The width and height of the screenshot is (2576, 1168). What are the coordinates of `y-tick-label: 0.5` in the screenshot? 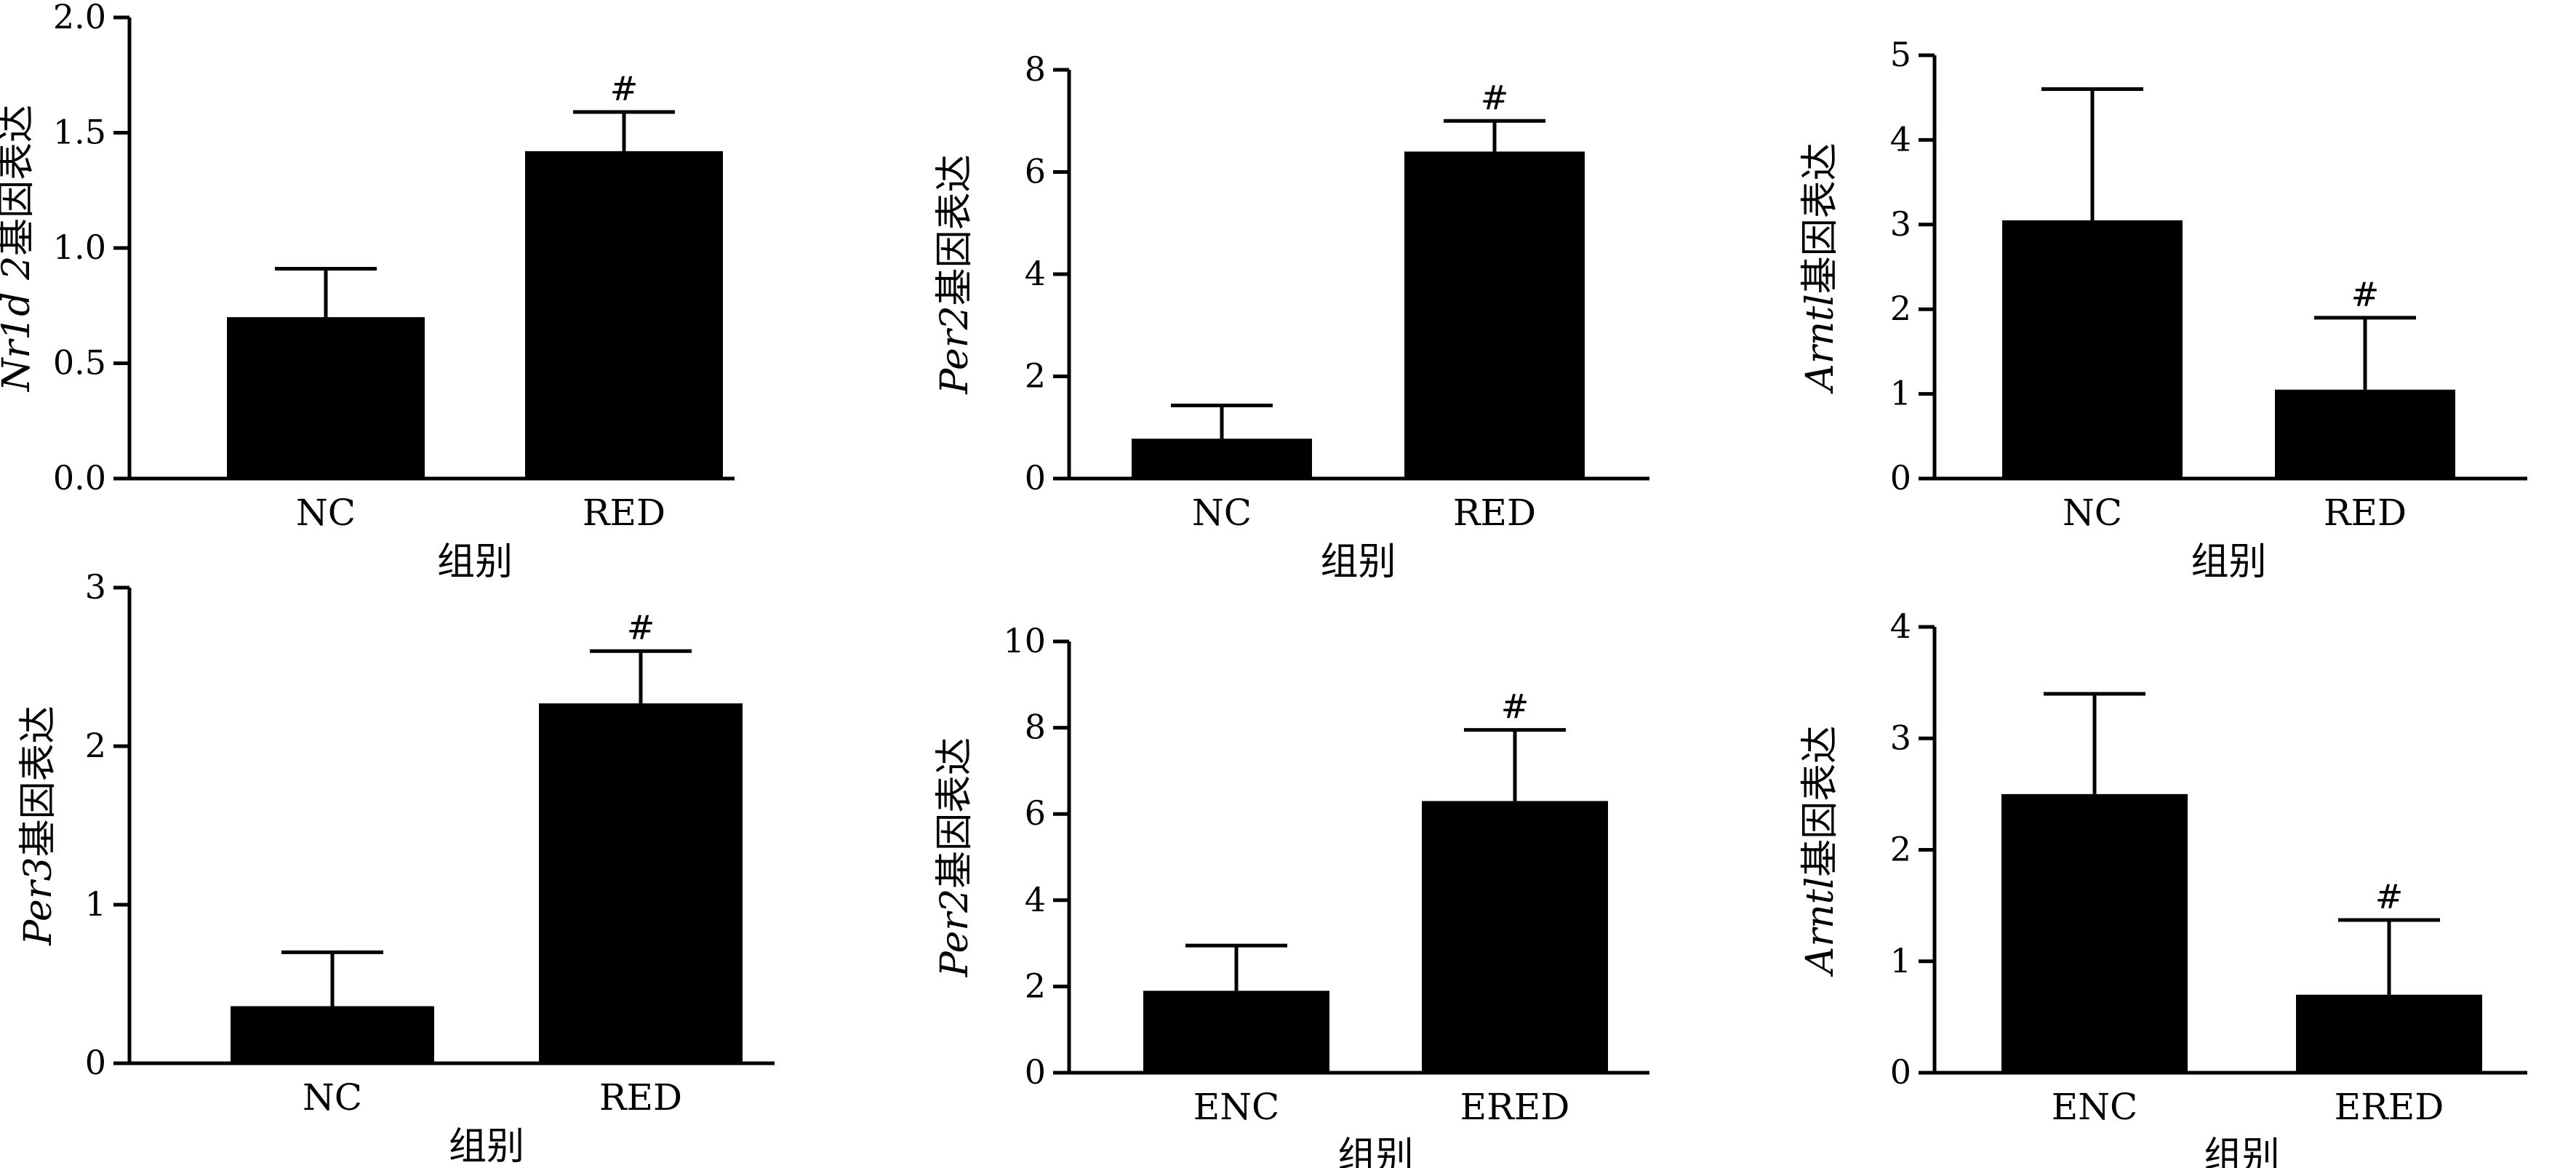 It's located at (79, 363).